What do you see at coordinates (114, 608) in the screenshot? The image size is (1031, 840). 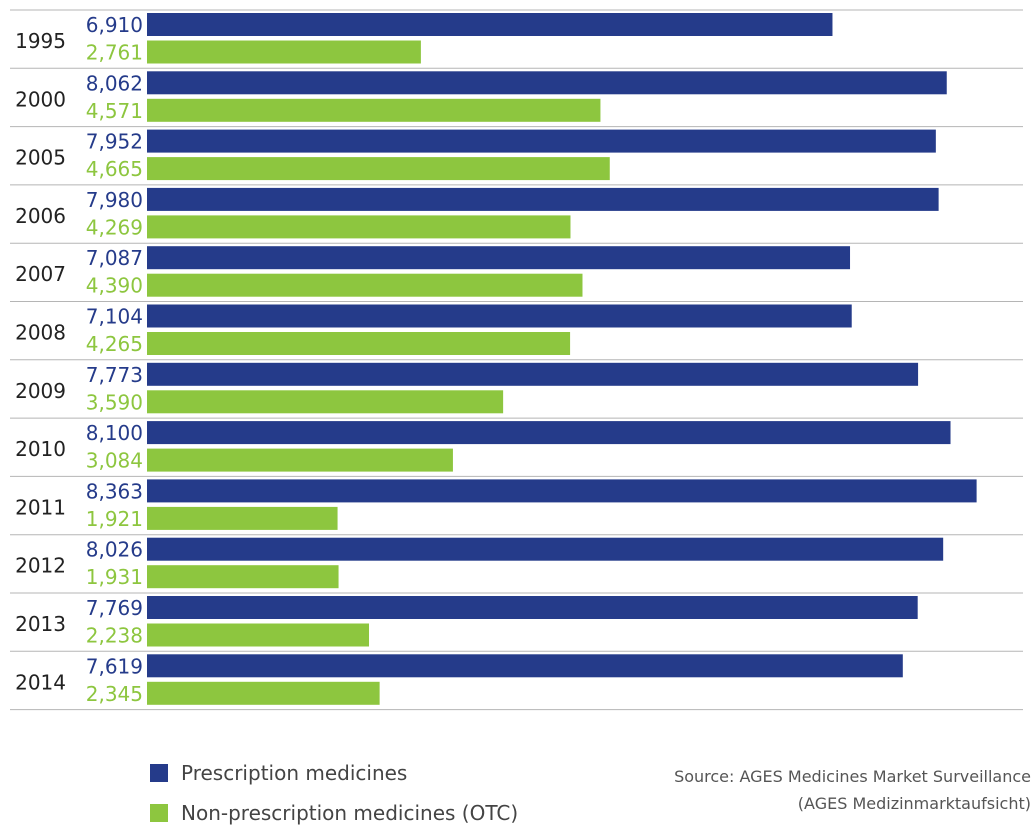 I see `value-label-prescription: 7,769` at bounding box center [114, 608].